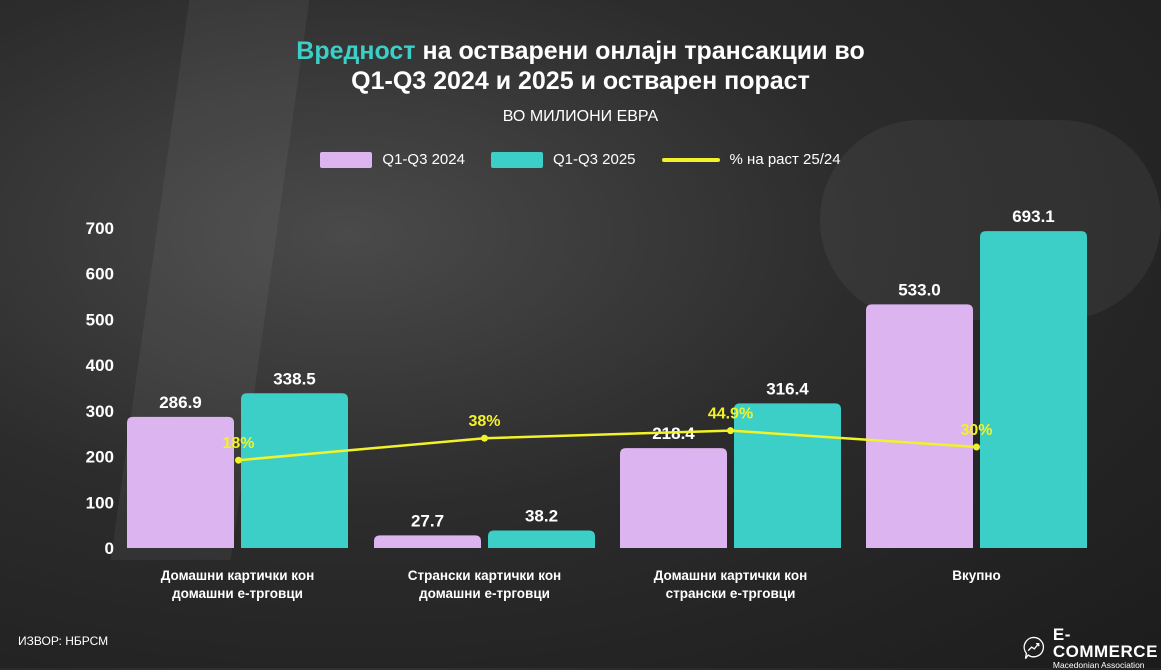  Describe the element at coordinates (100, 365) in the screenshot. I see `y-tick-label: 400` at that location.